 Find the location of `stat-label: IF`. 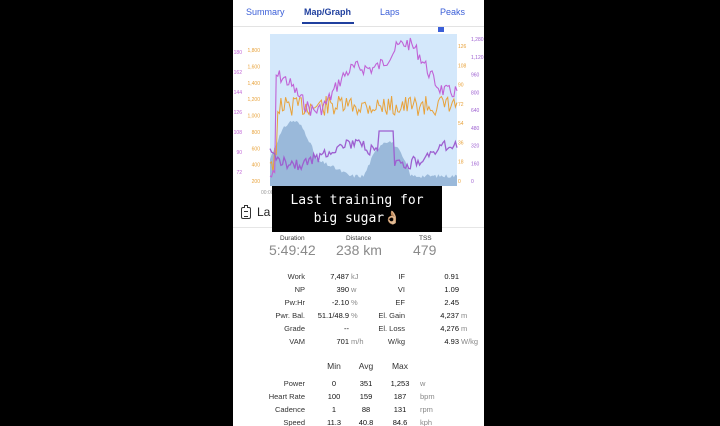

stat-label: IF is located at coordinates (401, 276).